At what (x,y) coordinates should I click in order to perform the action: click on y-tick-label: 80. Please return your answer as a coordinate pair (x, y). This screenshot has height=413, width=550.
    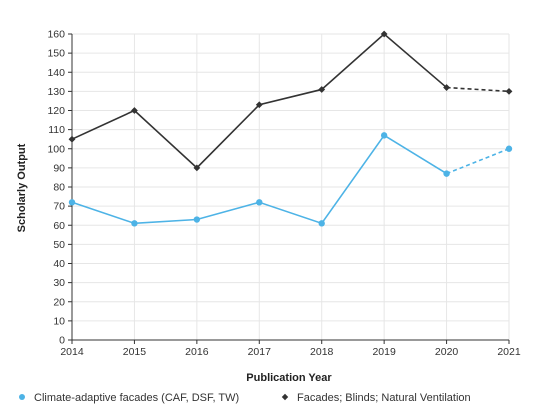
    Looking at the image, I should click on (59, 188).